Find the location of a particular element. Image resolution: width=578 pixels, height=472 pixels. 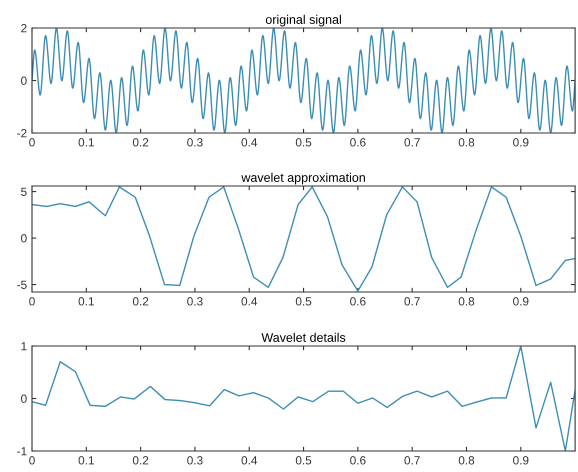

chart-title: original signal is located at coordinates (303, 20).